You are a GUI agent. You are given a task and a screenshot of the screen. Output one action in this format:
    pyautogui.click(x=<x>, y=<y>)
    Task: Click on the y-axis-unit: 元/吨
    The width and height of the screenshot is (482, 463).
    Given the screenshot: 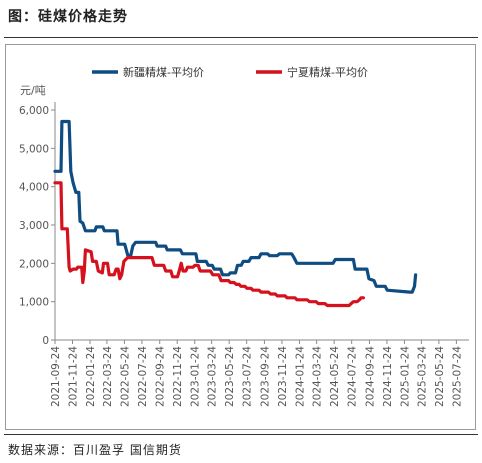 What is the action you would take?
    pyautogui.click(x=33, y=90)
    